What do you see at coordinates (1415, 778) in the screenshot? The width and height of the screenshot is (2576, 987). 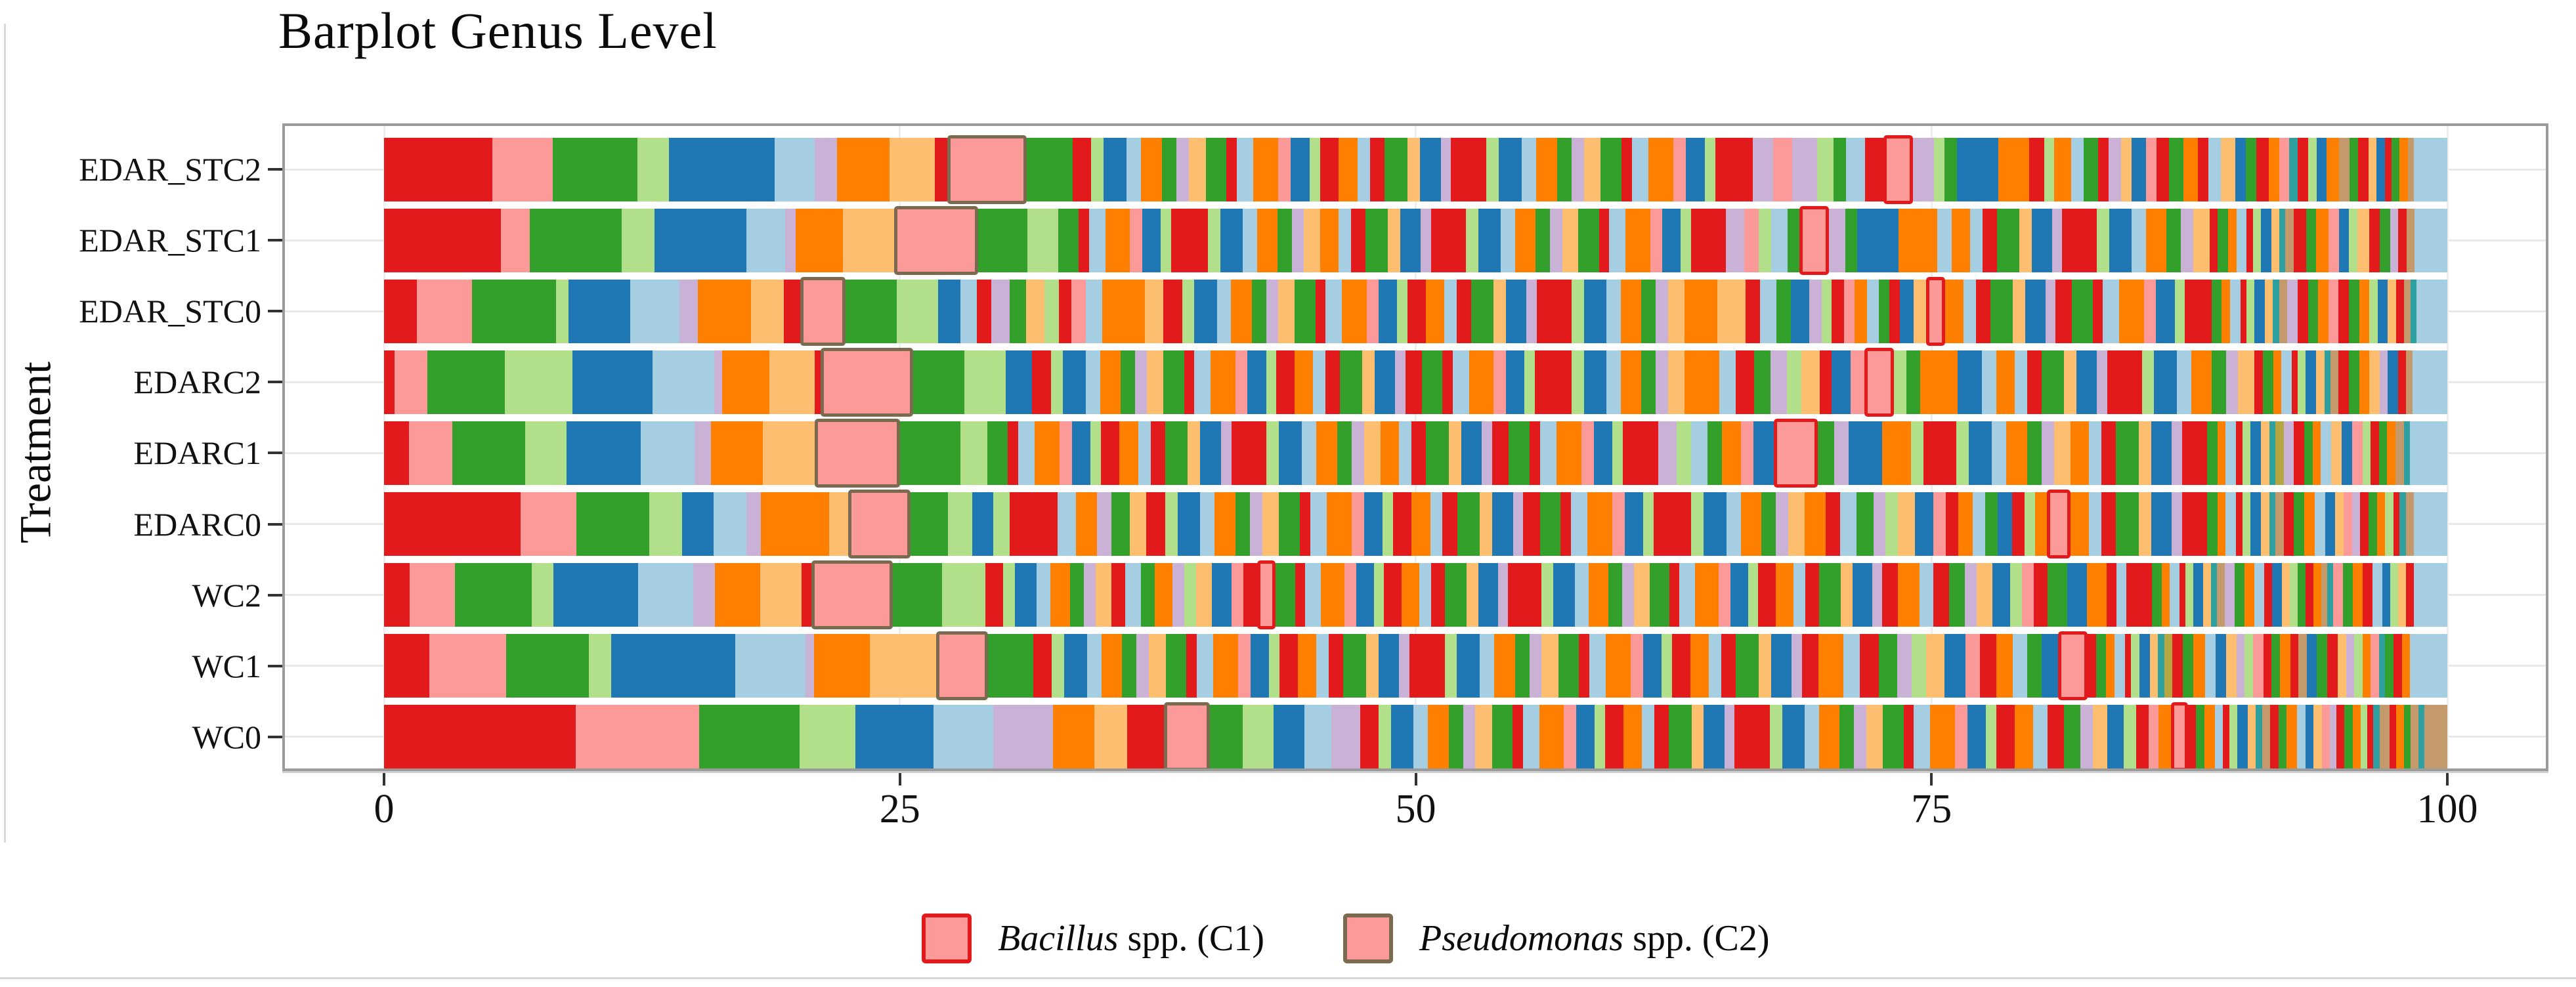 I see `x-tick-mark` at bounding box center [1415, 778].